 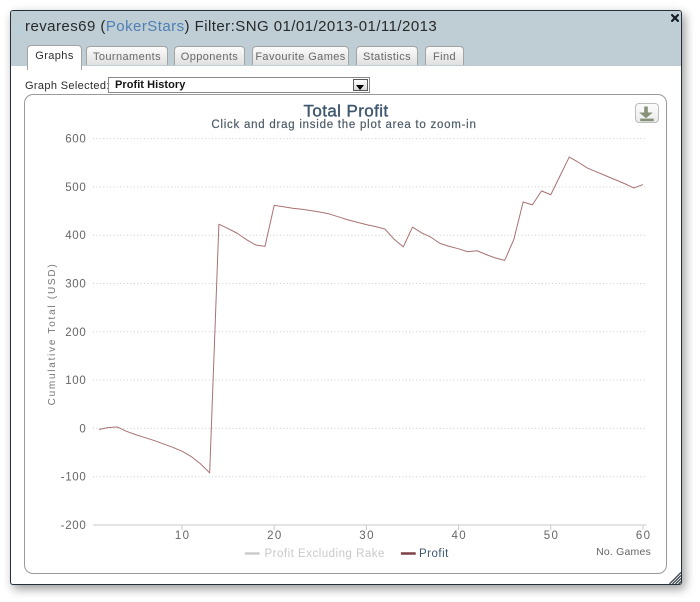 What do you see at coordinates (82, 429) in the screenshot?
I see `svg-text: 0` at bounding box center [82, 429].